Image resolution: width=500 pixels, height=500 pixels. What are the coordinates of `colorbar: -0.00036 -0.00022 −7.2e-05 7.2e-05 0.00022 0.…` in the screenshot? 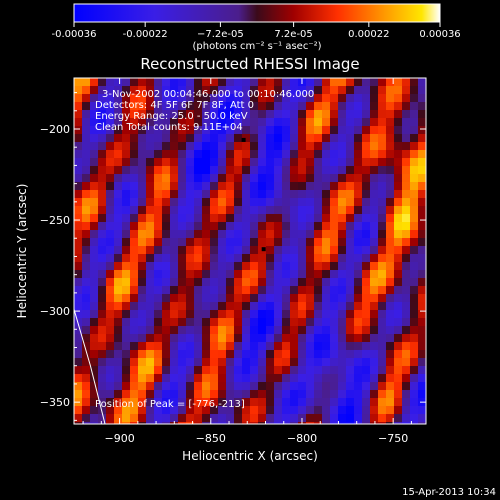 It's located at (256, 27).